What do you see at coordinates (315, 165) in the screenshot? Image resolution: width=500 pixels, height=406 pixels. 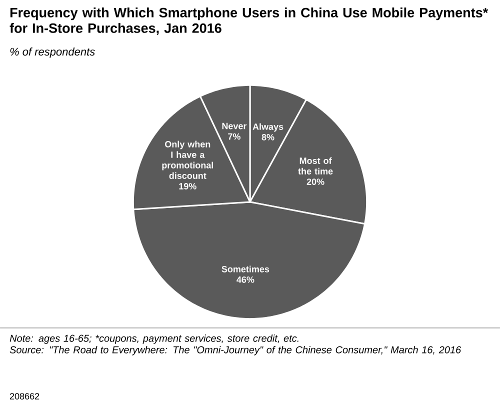 I see `slice-label: Most of the time` at bounding box center [315, 165].